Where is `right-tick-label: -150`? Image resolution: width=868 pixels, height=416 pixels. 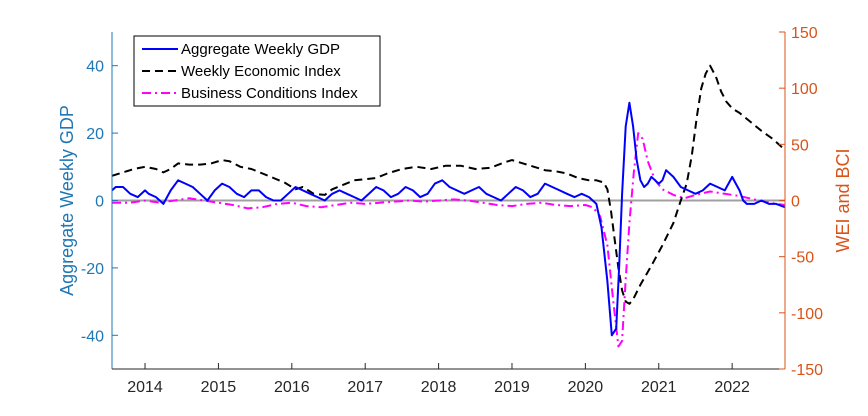
right-tick-label: -150 is located at coordinates (807, 370).